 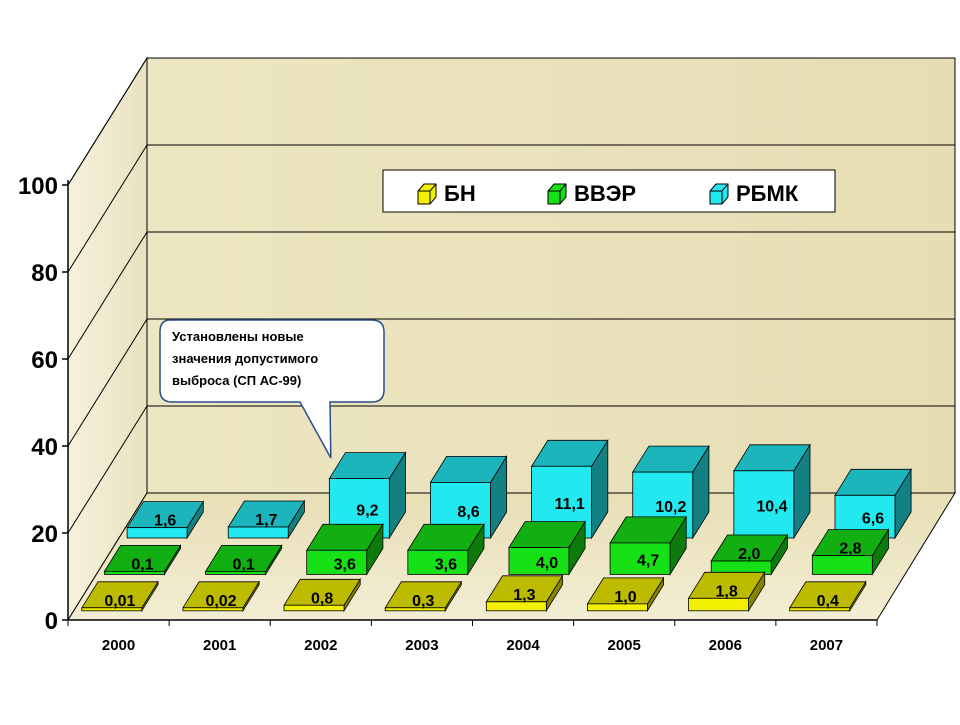 What do you see at coordinates (44, 273) in the screenshot?
I see `y-tick-label: 80` at bounding box center [44, 273].